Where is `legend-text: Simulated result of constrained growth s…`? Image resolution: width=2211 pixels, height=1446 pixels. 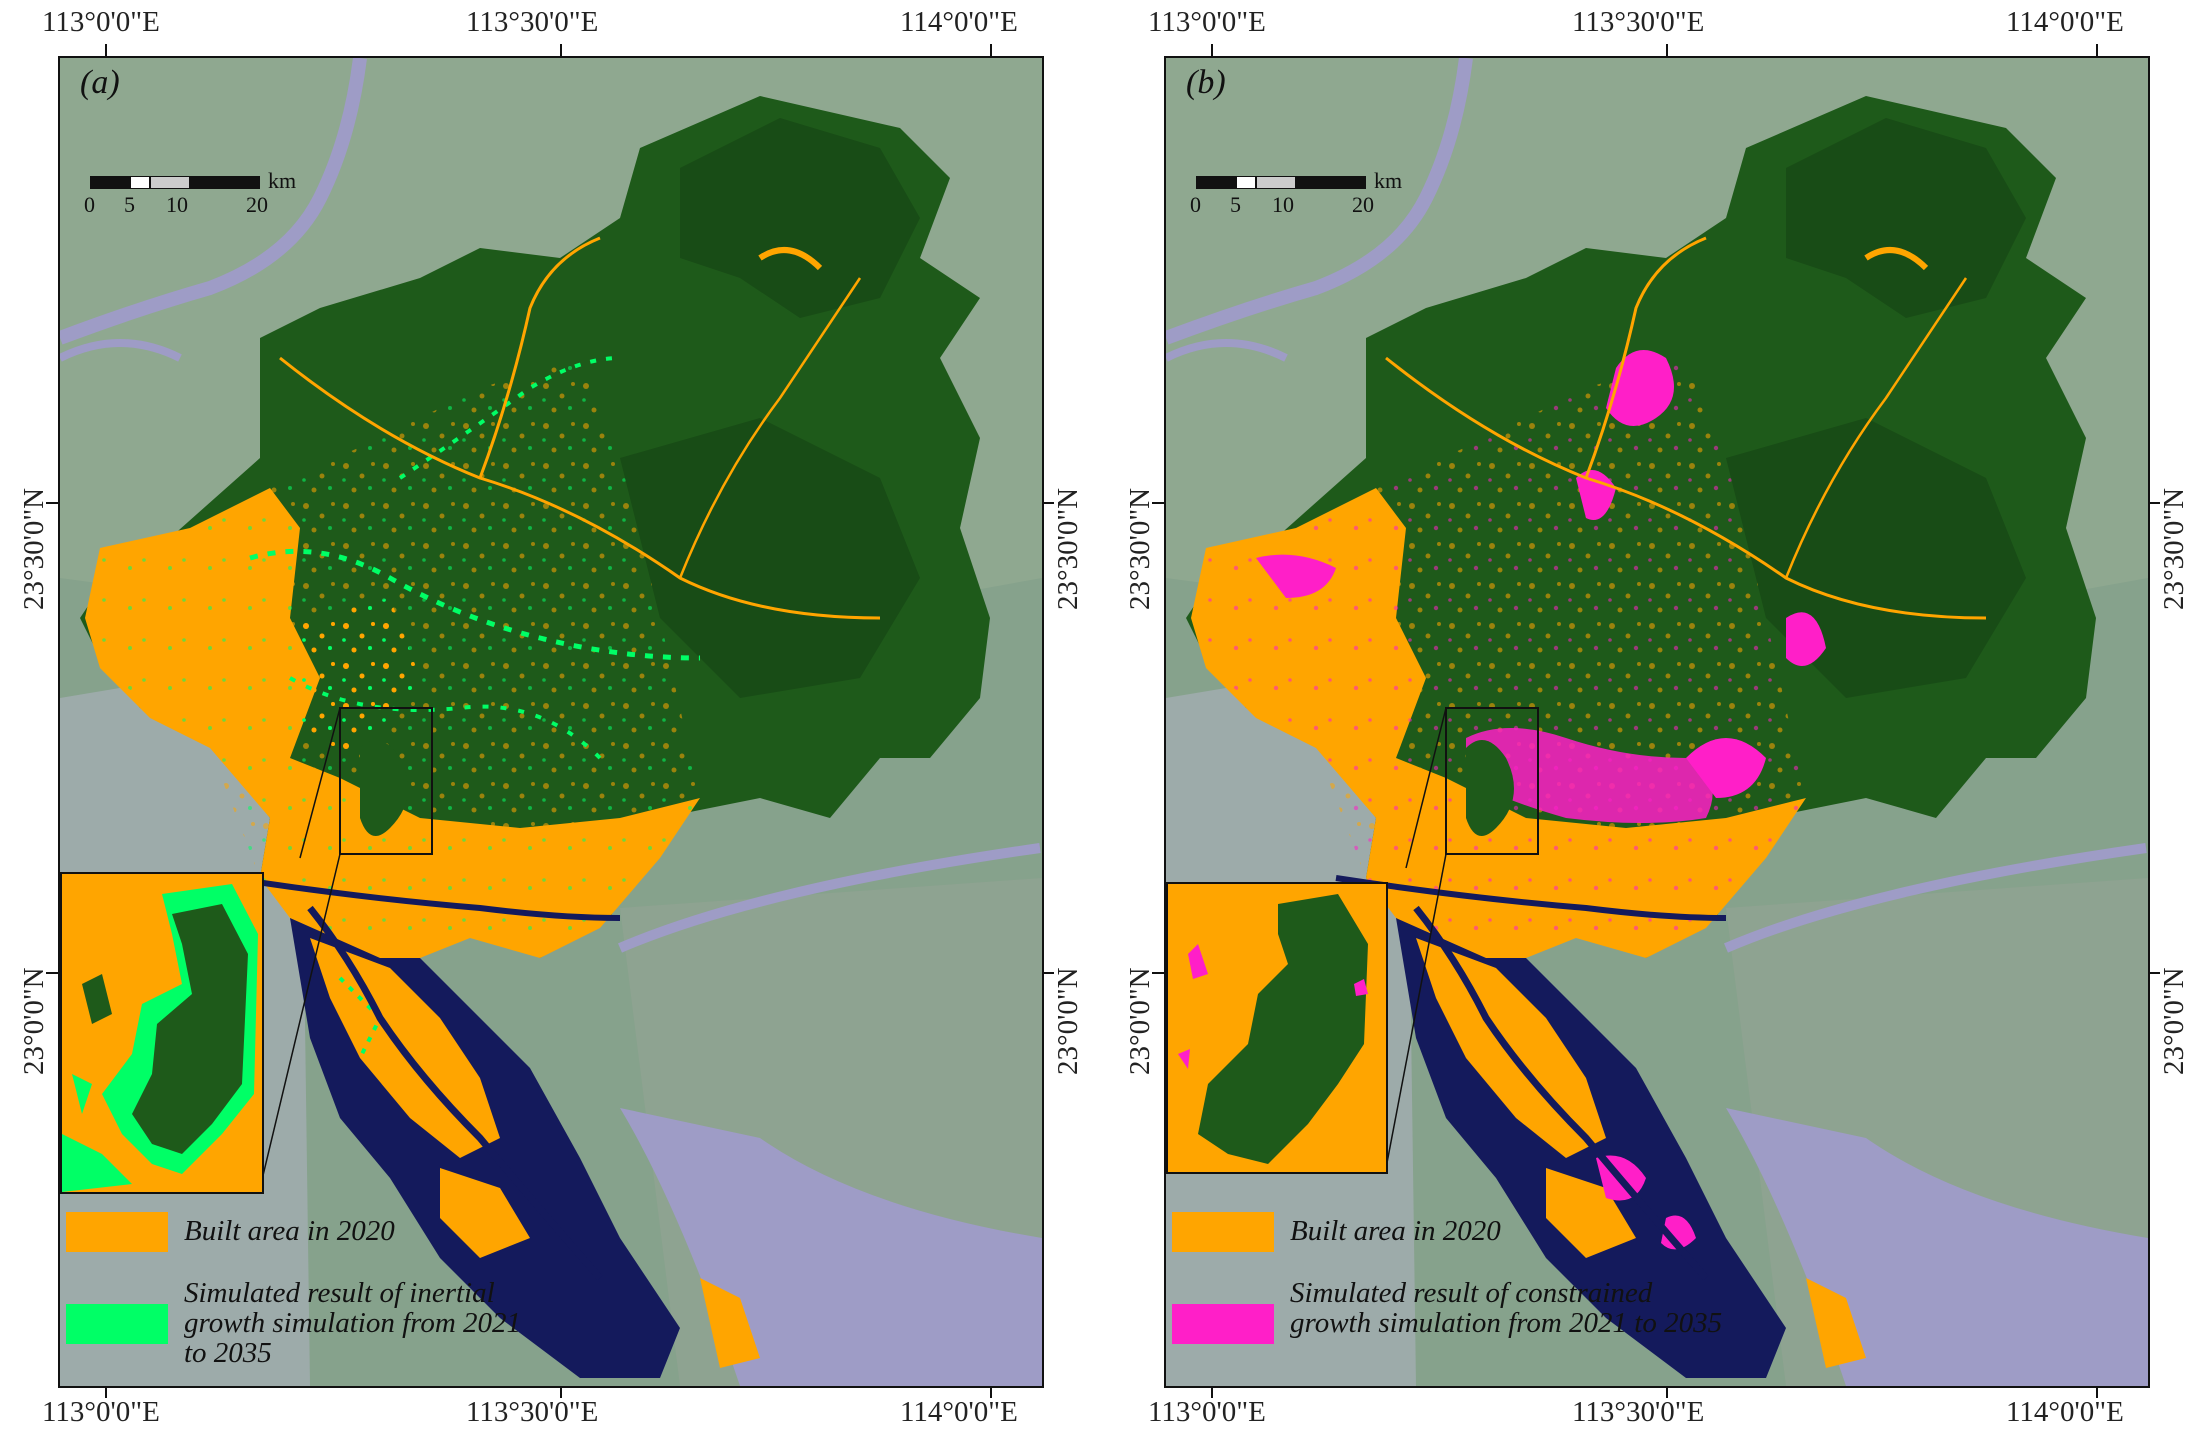
legend-text: Simulated result of constrained growth s… is located at coordinates (1506, 1308).